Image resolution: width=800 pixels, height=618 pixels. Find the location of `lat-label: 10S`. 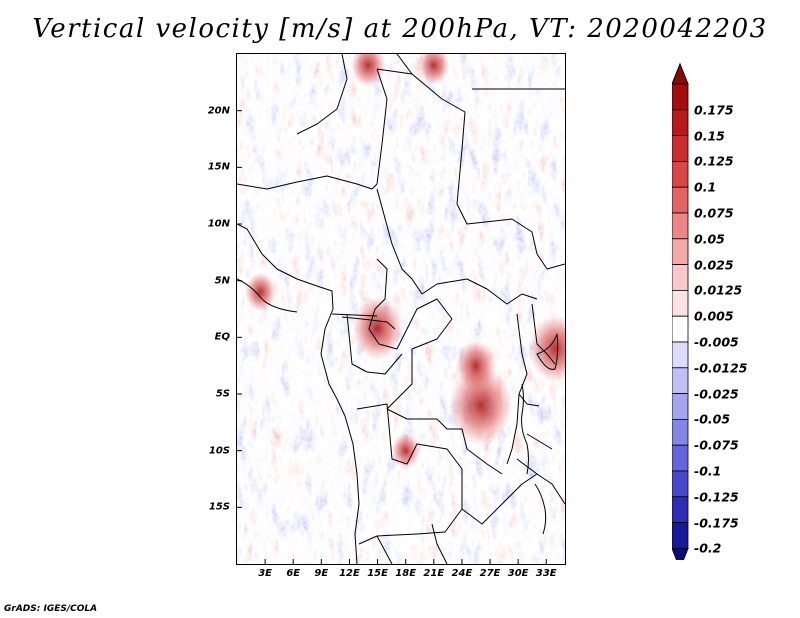

lat-label: 10S is located at coordinates (219, 451).